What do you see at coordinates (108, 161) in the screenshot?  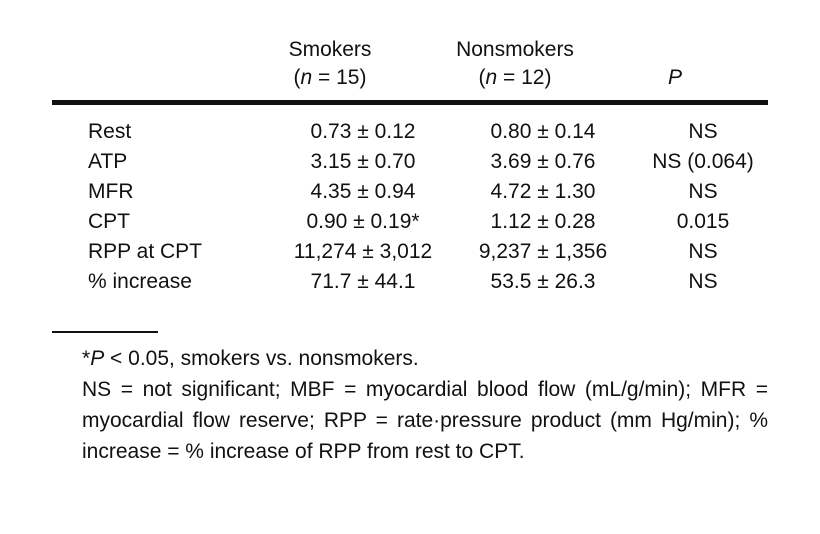 I see `row-label: ATP` at bounding box center [108, 161].